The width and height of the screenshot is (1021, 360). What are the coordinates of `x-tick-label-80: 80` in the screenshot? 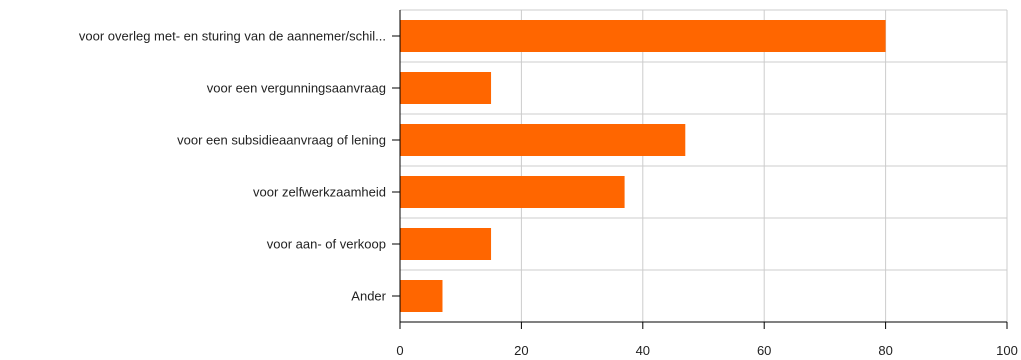 It's located at (885, 350).